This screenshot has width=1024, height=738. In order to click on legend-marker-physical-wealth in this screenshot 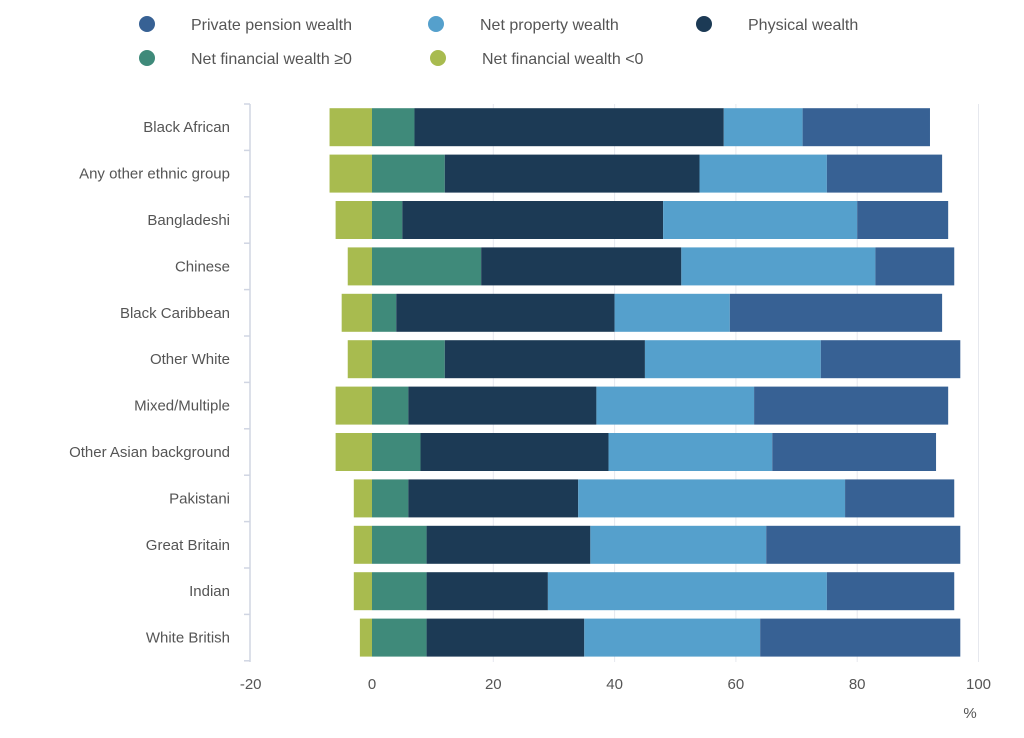, I will do `click(704, 24)`.